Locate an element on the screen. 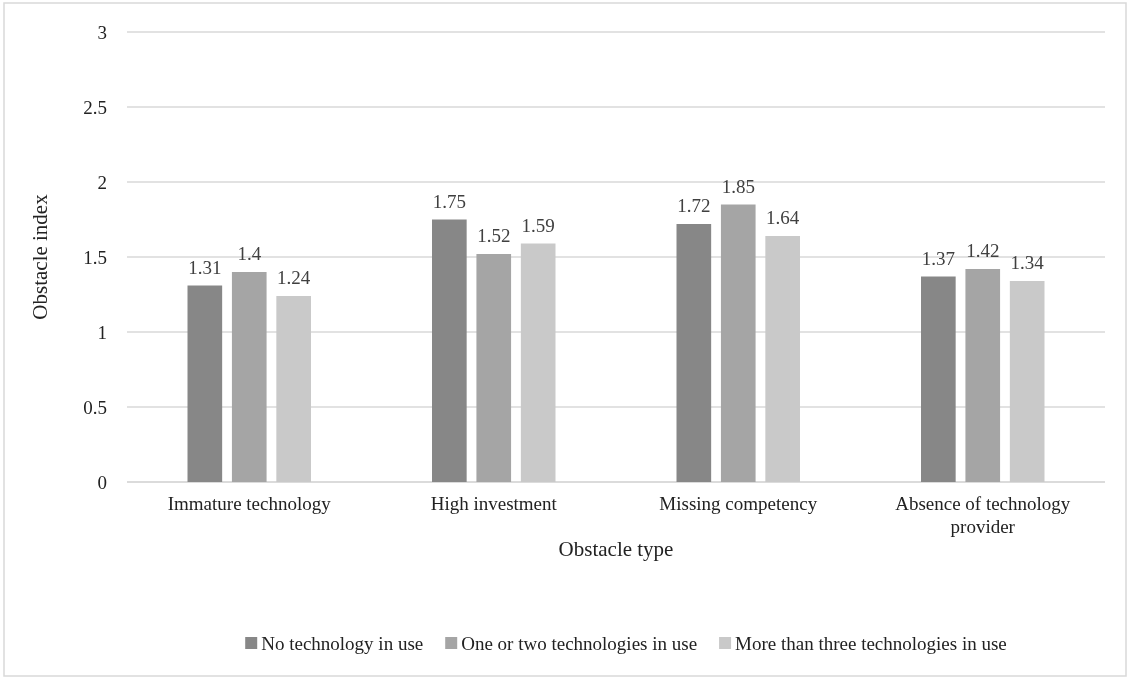  y-tick-label: 2.5 is located at coordinates (95, 107).